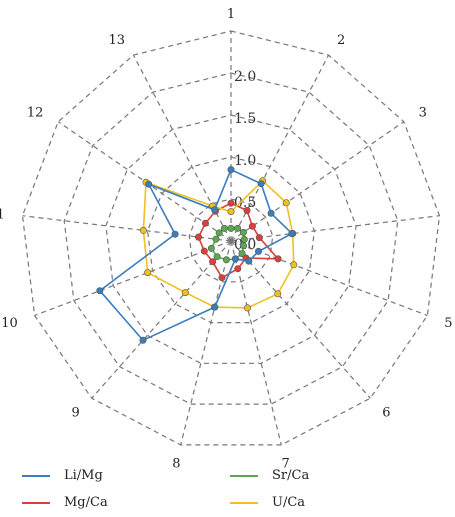 The height and width of the screenshot is (517, 455). I want to click on axis-label-8: 8, so click(176, 463).